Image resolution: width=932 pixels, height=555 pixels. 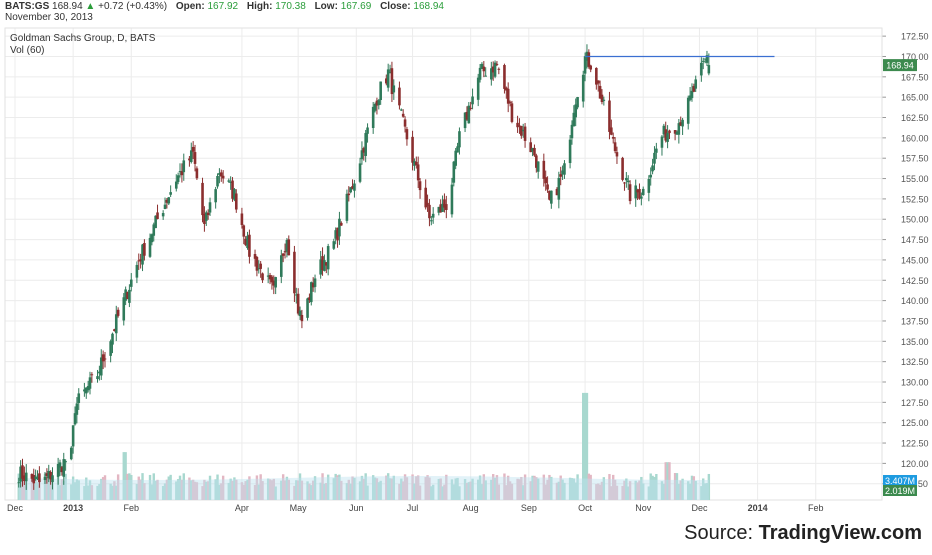 What do you see at coordinates (915, 118) in the screenshot?
I see `price-tick-label: 162.50` at bounding box center [915, 118].